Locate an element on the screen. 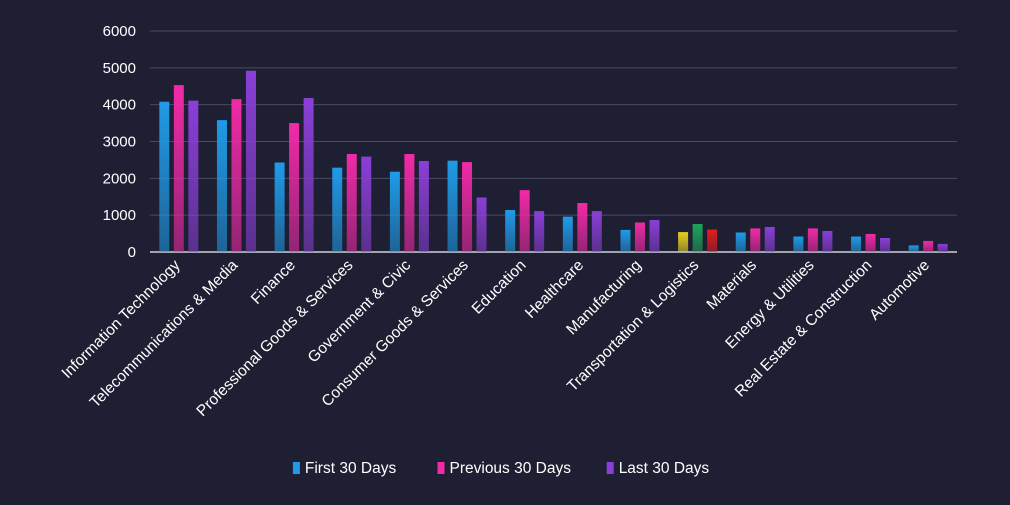 Image resolution: width=1010 pixels, height=505 pixels. x-tick-label: Education is located at coordinates (499, 287).